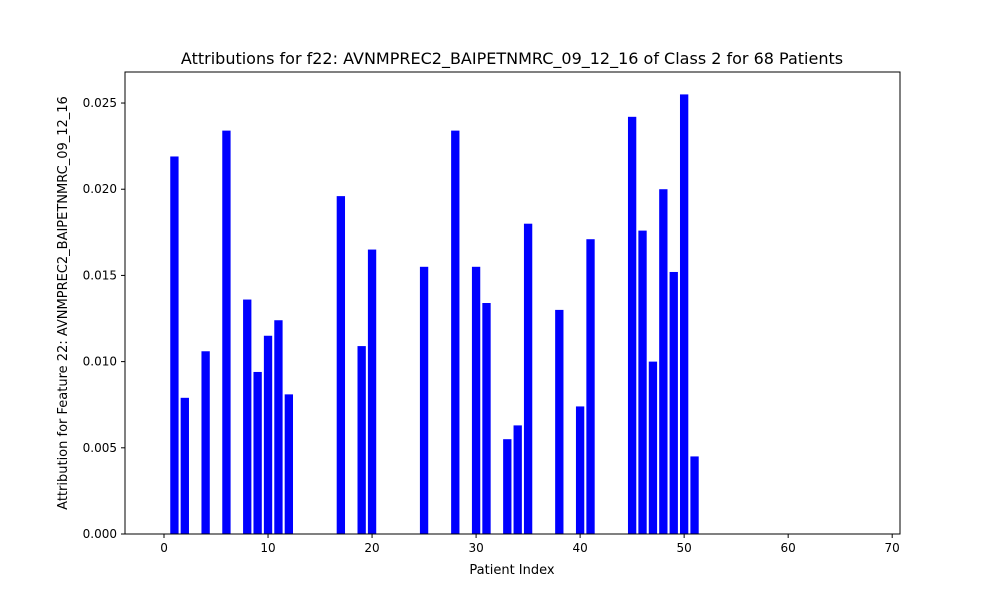  Describe the element at coordinates (511, 570) in the screenshot. I see `x-axis-label: Patient Index` at that location.